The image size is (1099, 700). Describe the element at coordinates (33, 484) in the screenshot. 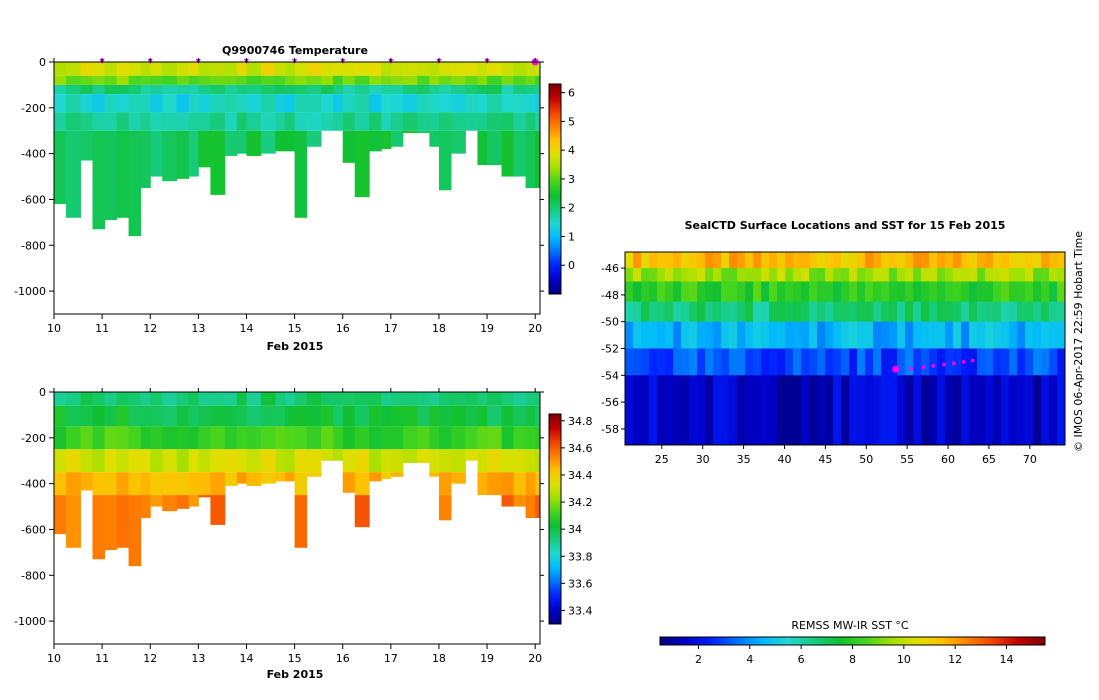

I see `salinity-y-tick-label: -400` at that location.